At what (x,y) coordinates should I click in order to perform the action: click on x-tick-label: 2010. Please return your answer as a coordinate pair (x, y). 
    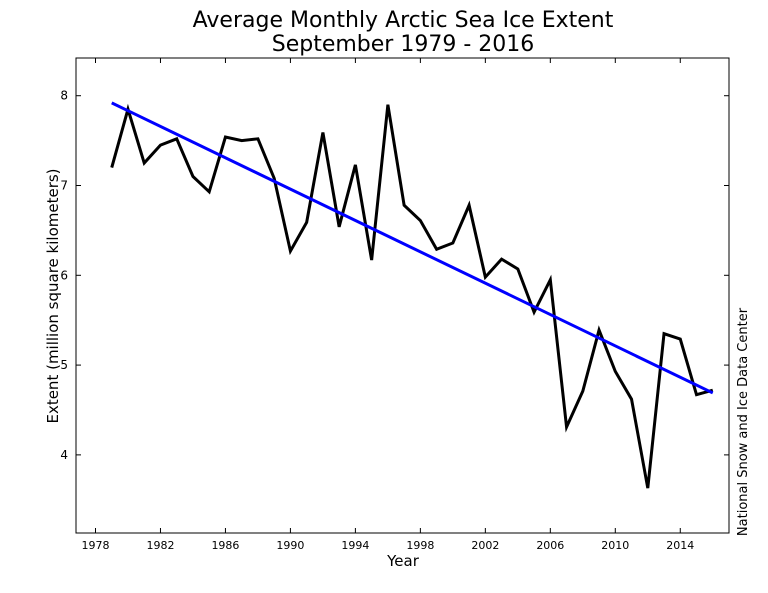
    Looking at the image, I should click on (615, 545).